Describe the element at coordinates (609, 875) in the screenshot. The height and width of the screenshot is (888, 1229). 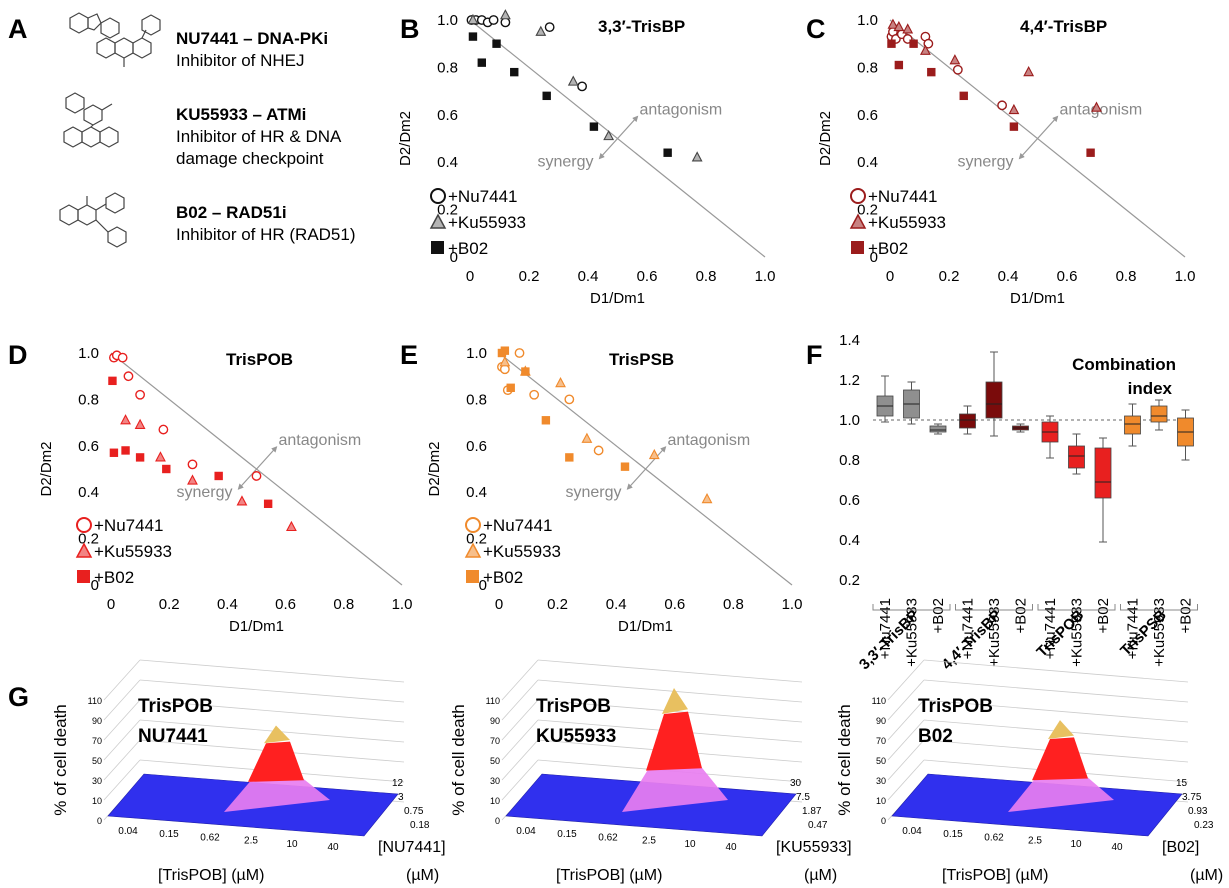
I see `x-axis-label: [TrisPOB] (µM)` at that location.